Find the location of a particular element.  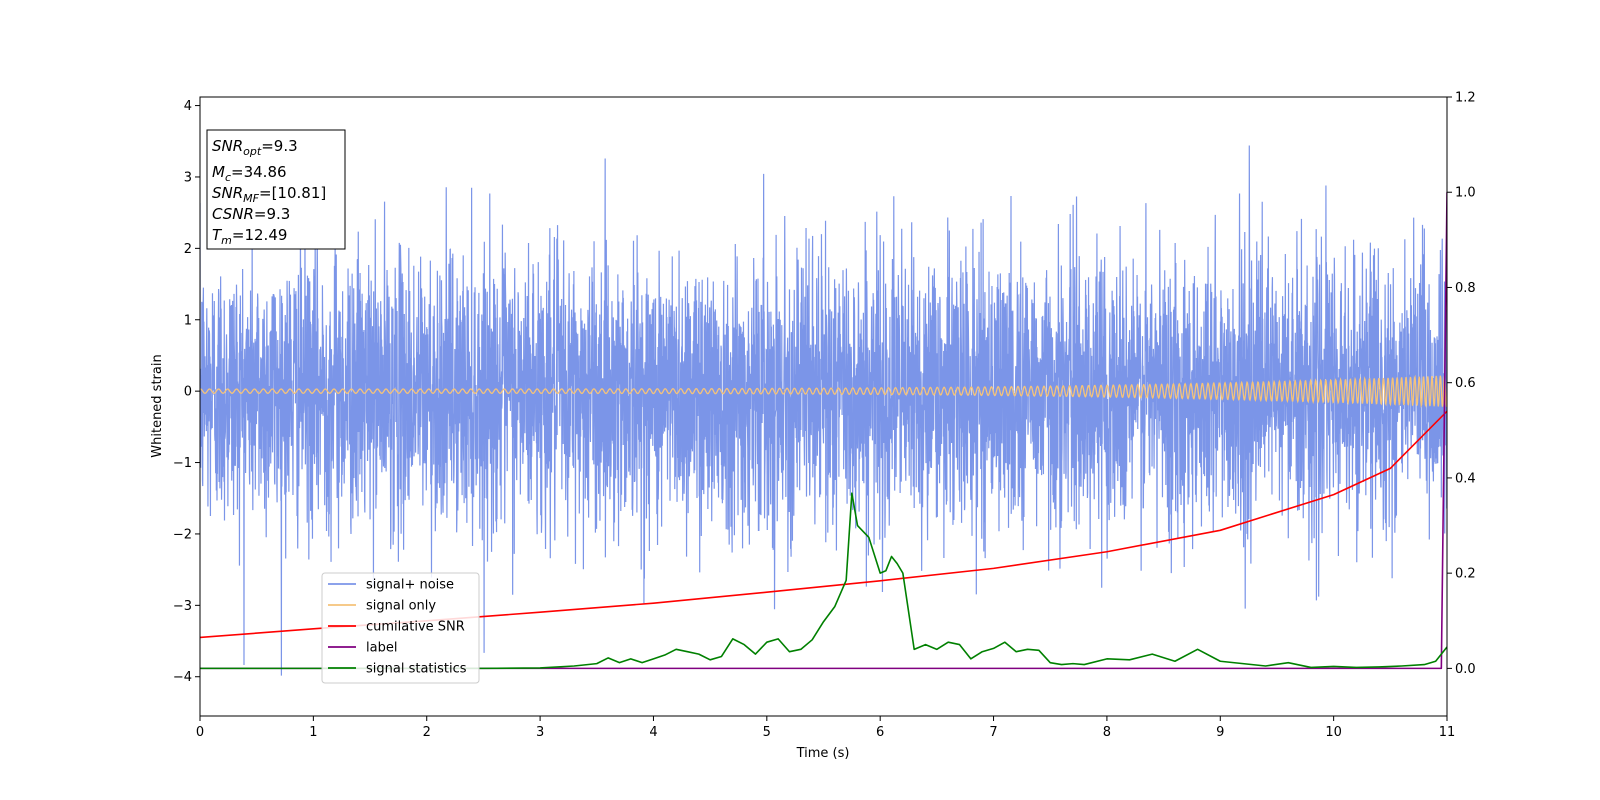

x-tick-label: 10 is located at coordinates (1333, 732).